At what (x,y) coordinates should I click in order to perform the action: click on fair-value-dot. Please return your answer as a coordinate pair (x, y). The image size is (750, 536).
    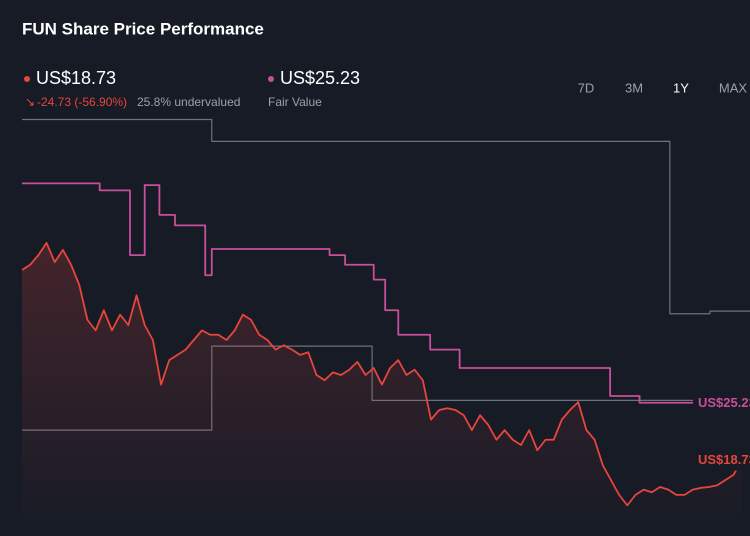
    Looking at the image, I should click on (271, 79).